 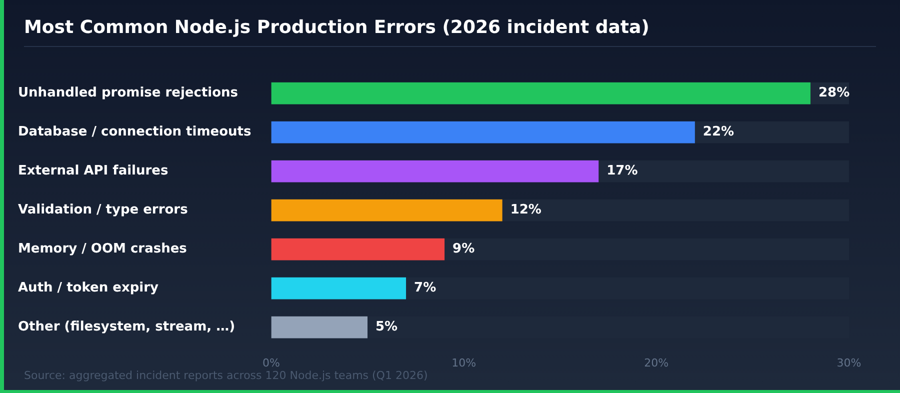 I want to click on data-label: 9%, so click(x=463, y=249).